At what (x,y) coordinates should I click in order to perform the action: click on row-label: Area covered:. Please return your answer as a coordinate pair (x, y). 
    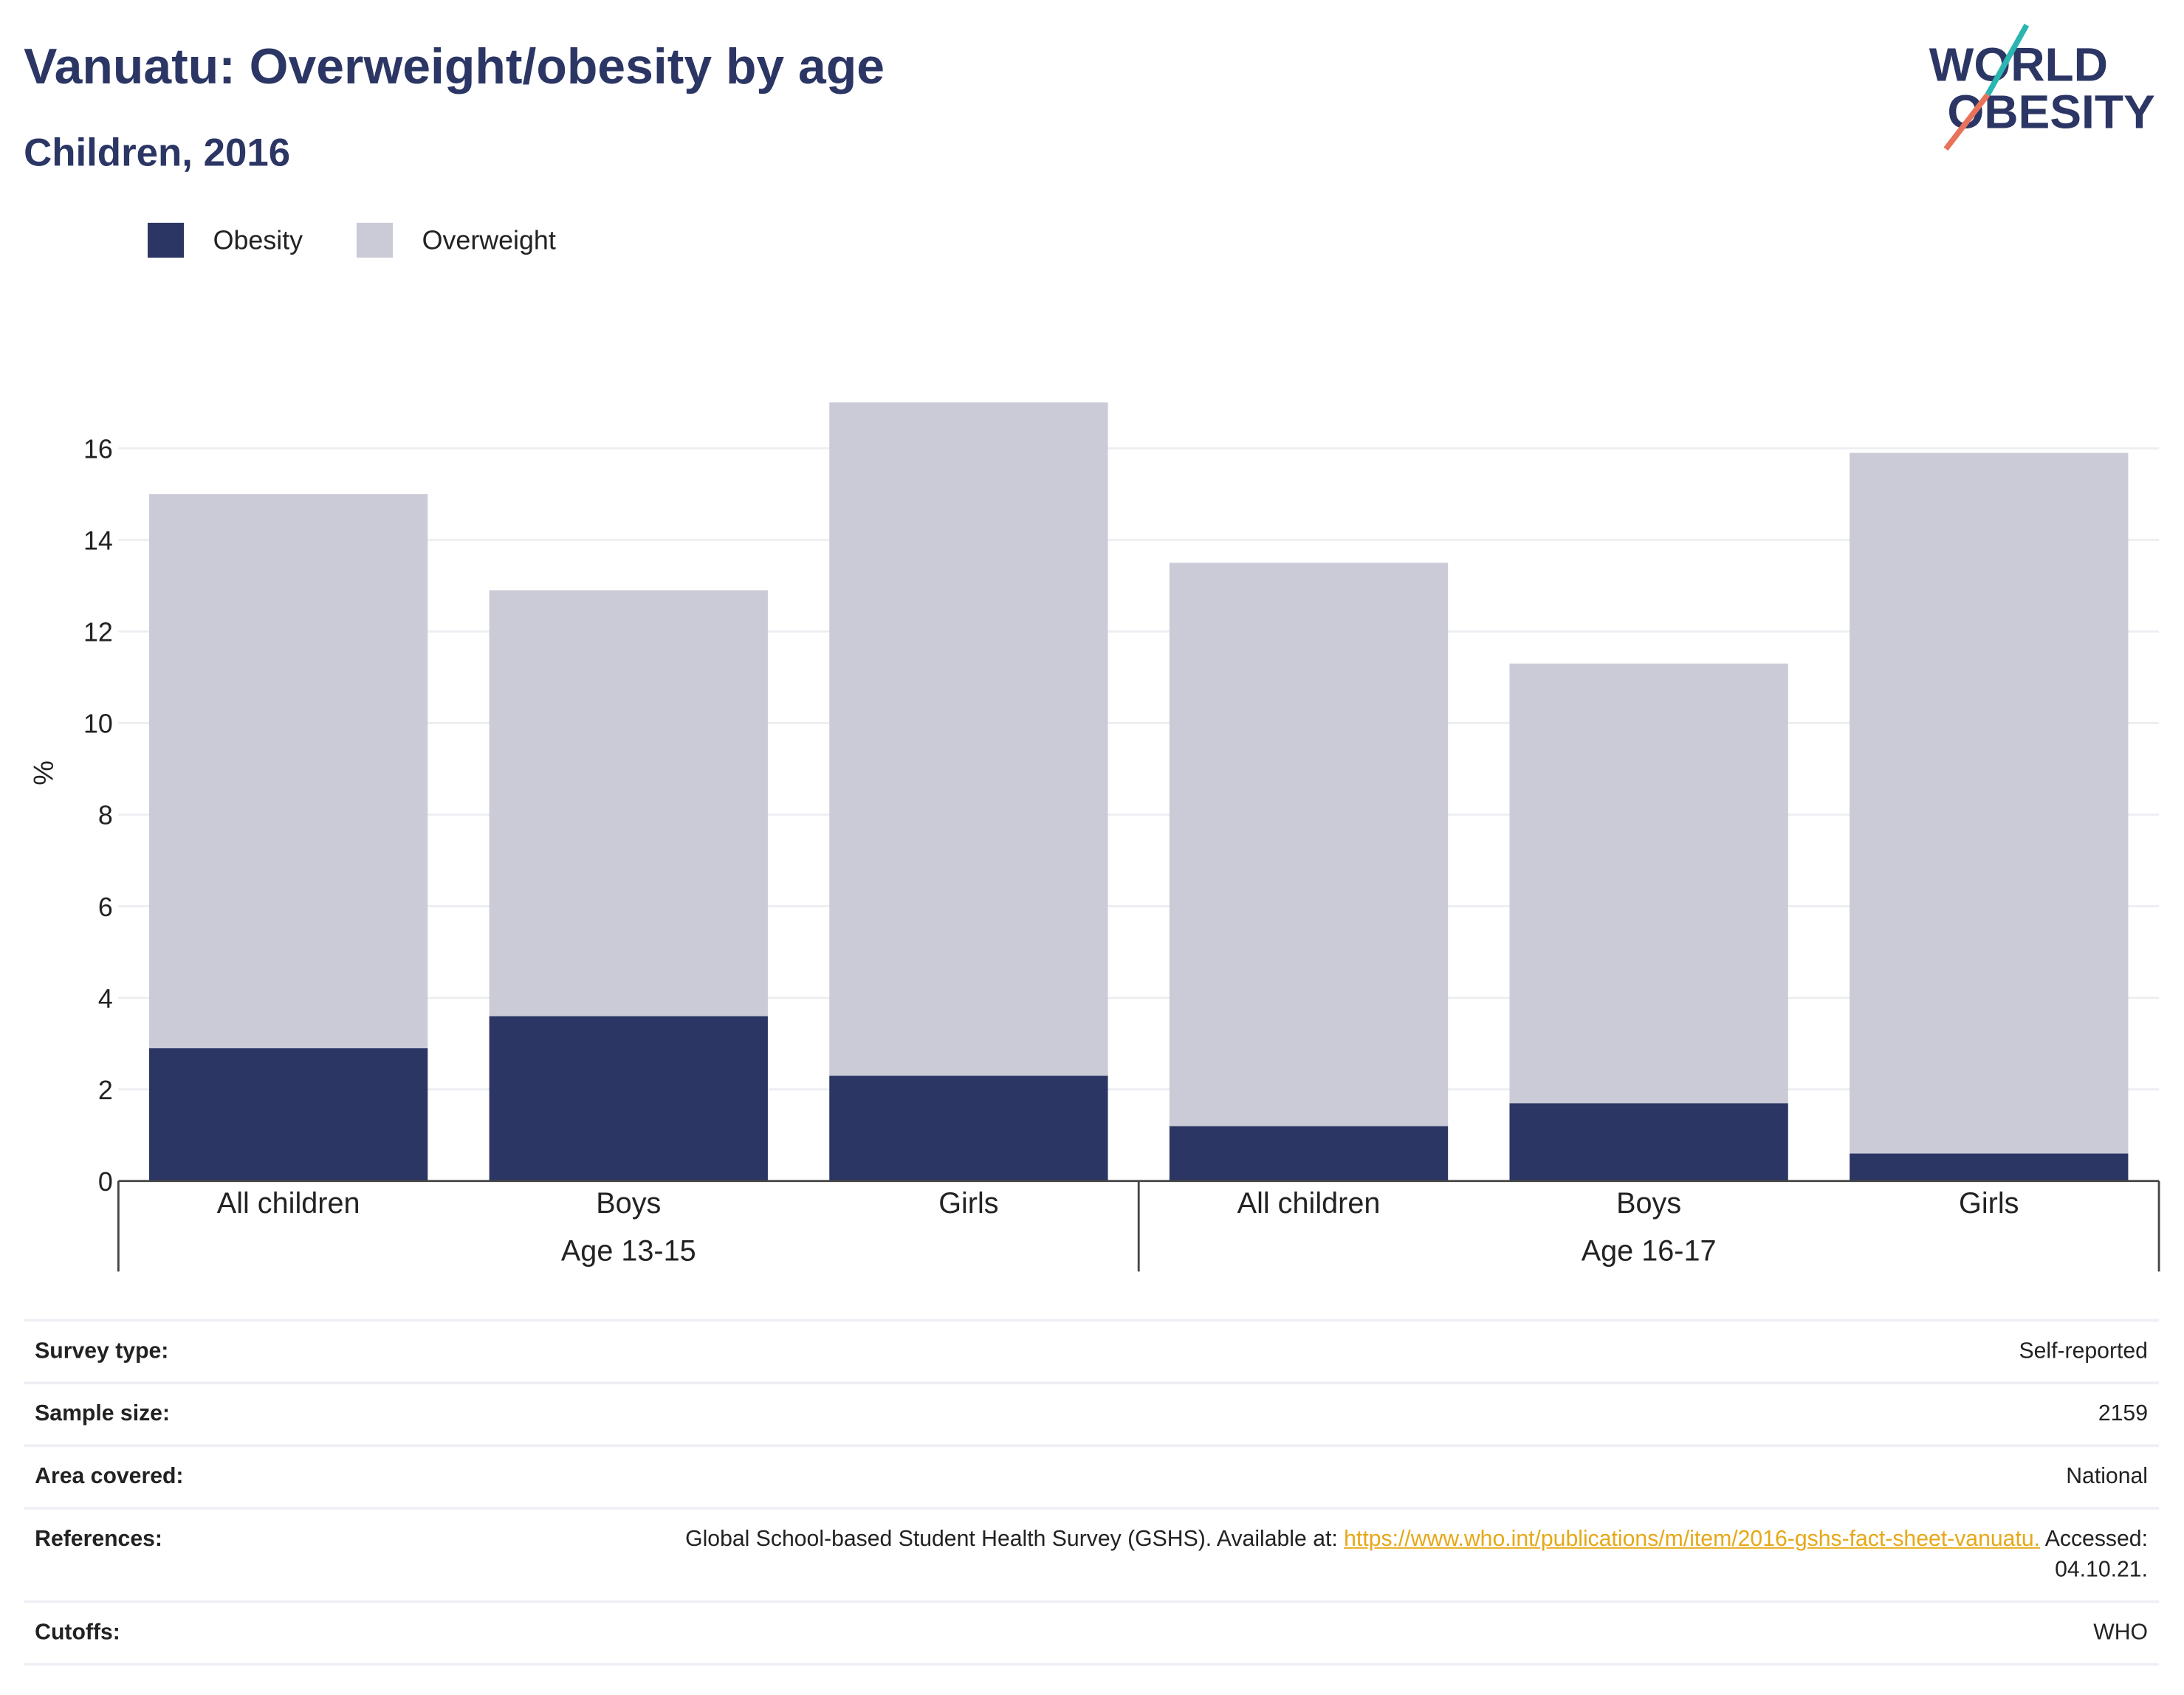
    Looking at the image, I should click on (110, 1477).